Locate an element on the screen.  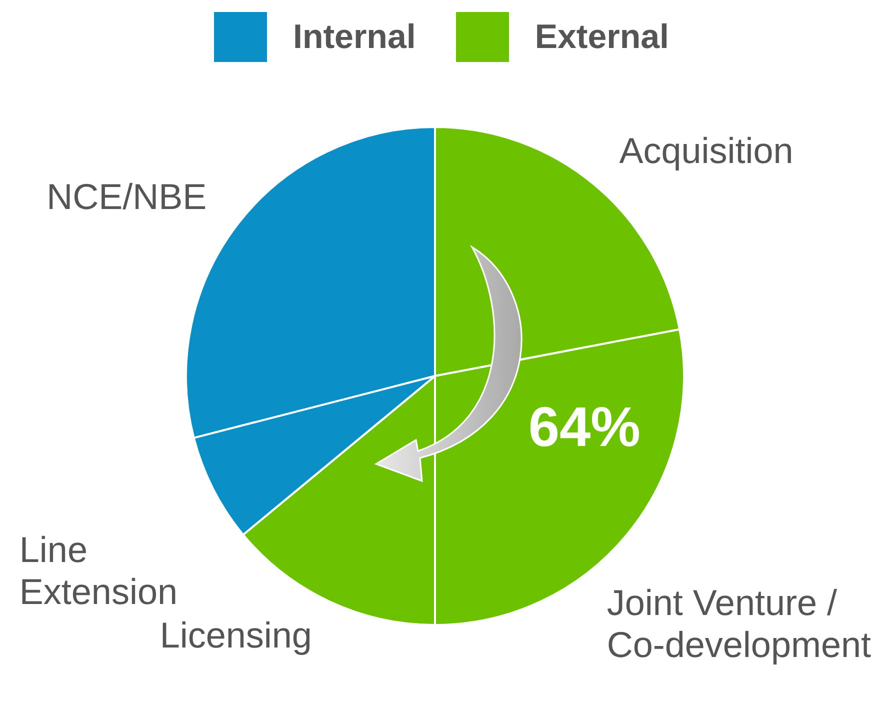
slice-label: Line Extension is located at coordinates (98, 570).